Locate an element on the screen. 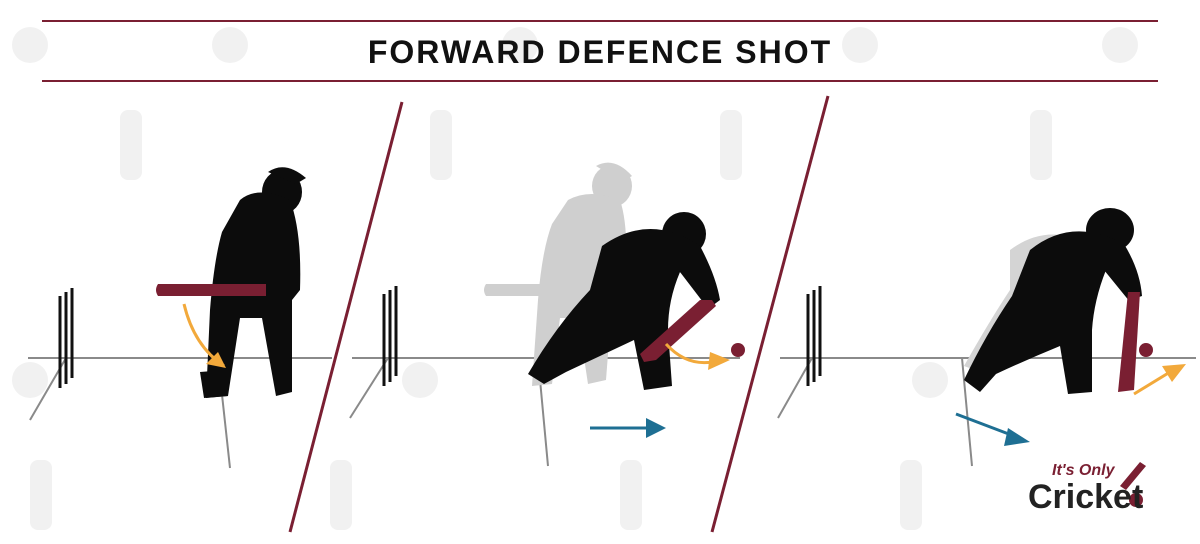 The width and height of the screenshot is (1200, 544). rebound-arrow is located at coordinates (1152, 383).